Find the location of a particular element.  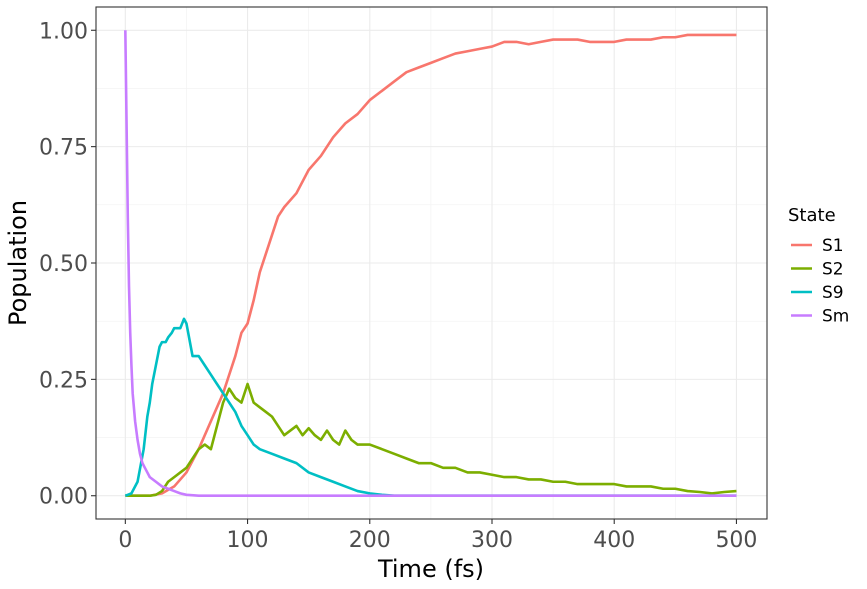

y-tick-label: 0.25 is located at coordinates (63, 380).